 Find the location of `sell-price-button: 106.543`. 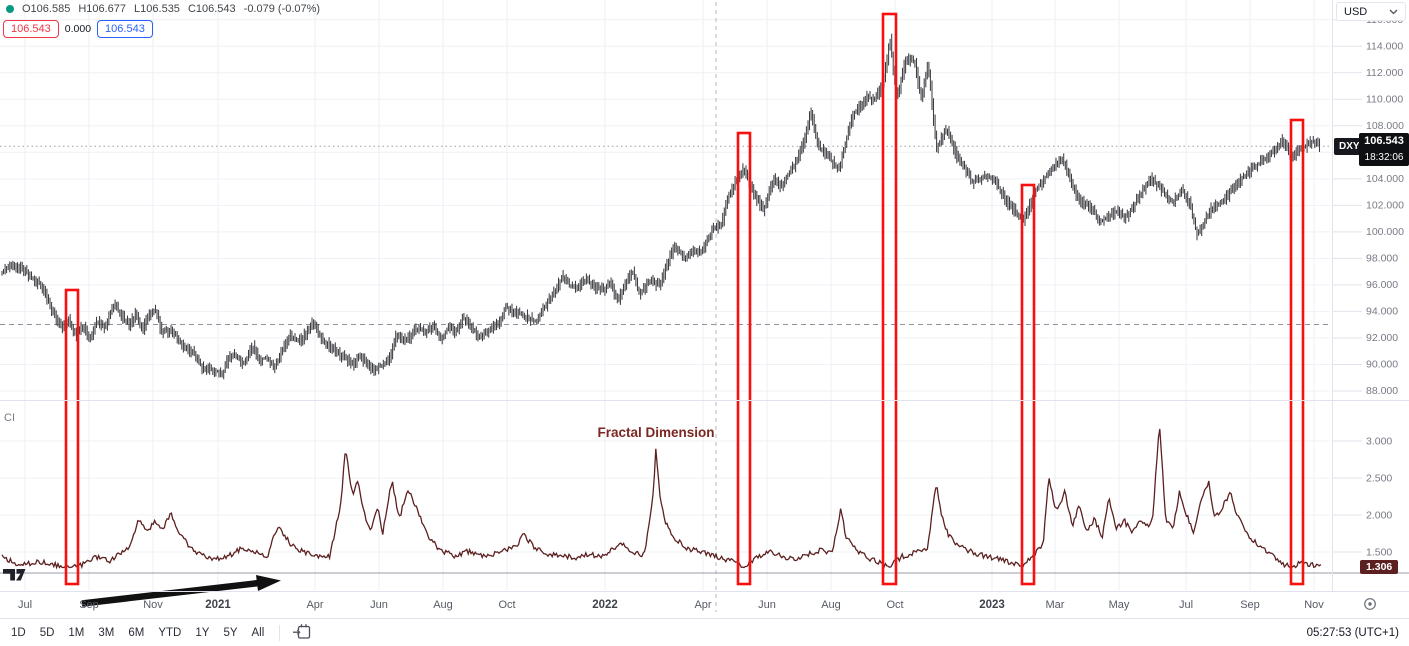

sell-price-button: 106.543 is located at coordinates (31, 29).